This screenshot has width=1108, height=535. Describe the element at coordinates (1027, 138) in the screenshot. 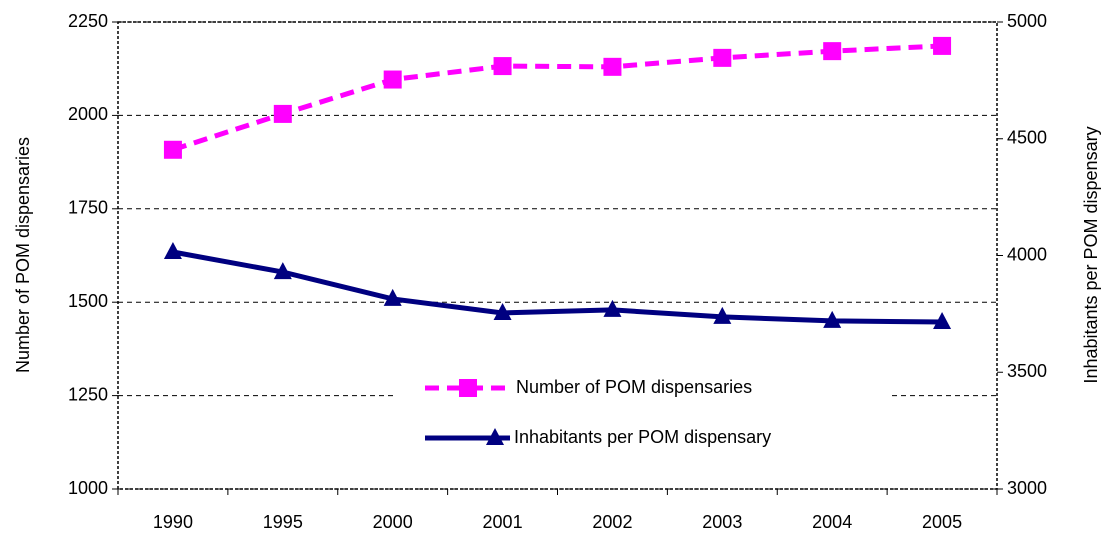

I see `y2-tick-label: 4500` at that location.